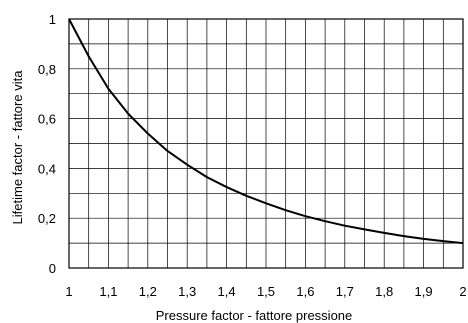 The image size is (468, 323). What do you see at coordinates (305, 291) in the screenshot?
I see `x-tick-label: 1,6` at bounding box center [305, 291].